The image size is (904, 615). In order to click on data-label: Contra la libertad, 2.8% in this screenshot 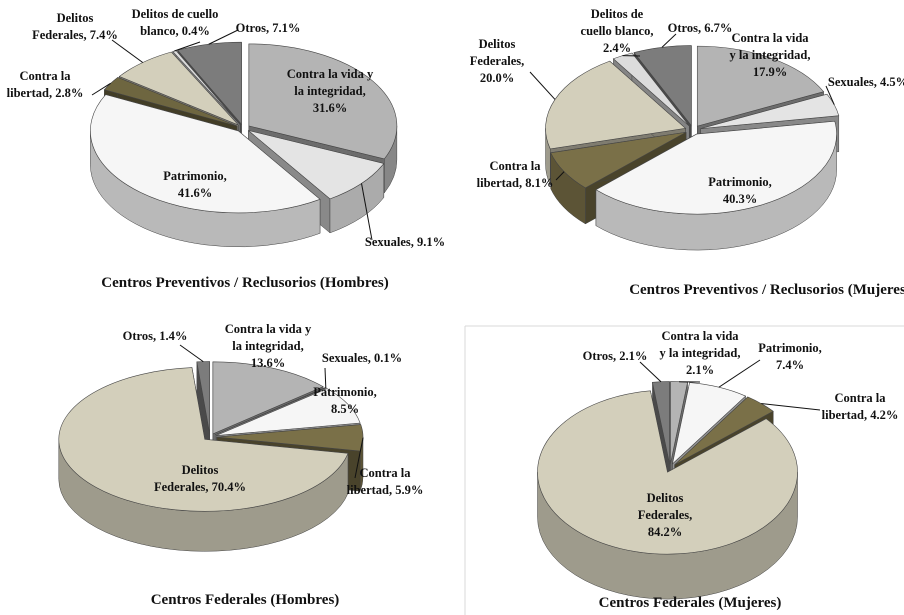, I will do `click(45, 84)`.